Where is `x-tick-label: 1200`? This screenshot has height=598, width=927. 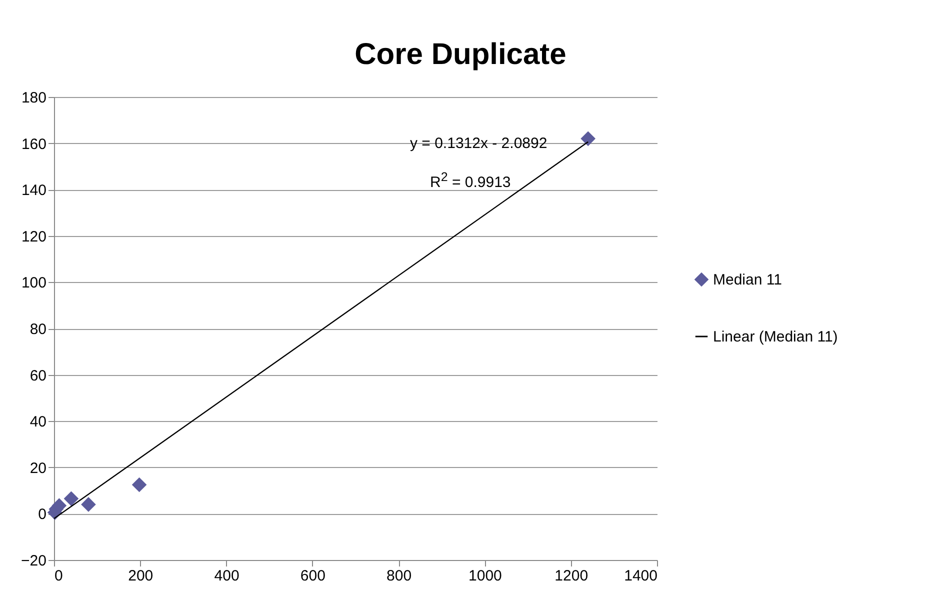
x-tick-label: 1200 is located at coordinates (571, 576).